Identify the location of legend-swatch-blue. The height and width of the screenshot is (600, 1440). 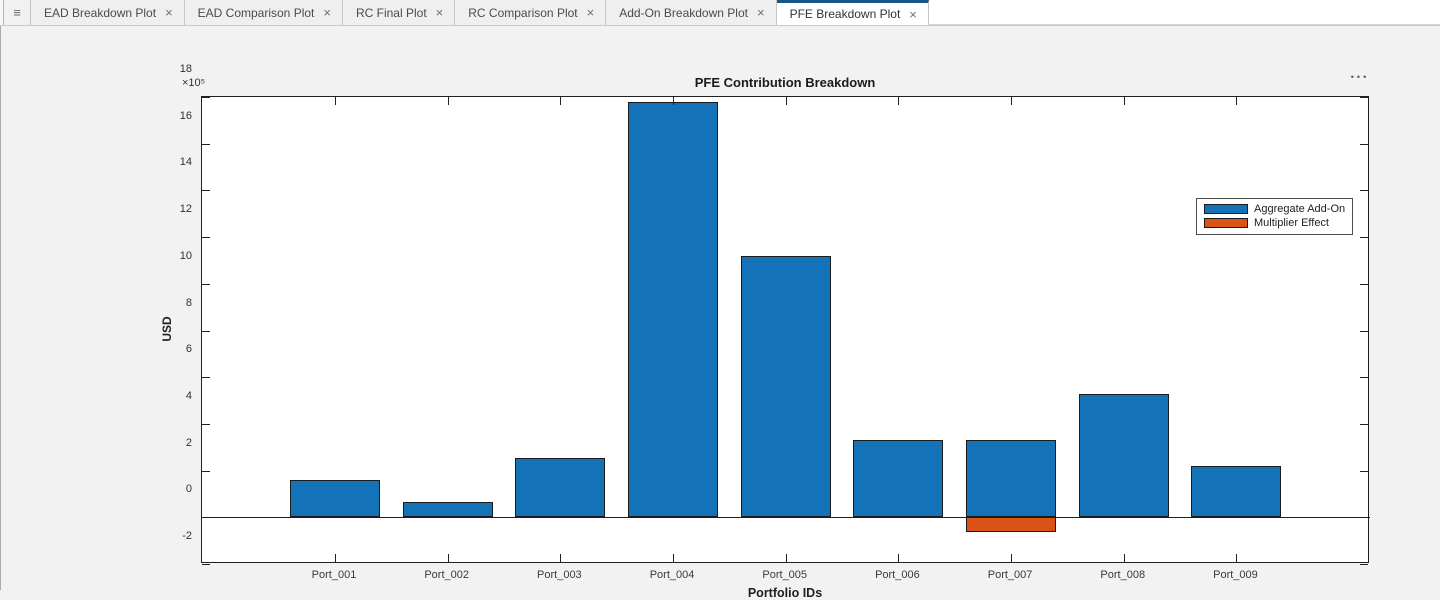
(1226, 209).